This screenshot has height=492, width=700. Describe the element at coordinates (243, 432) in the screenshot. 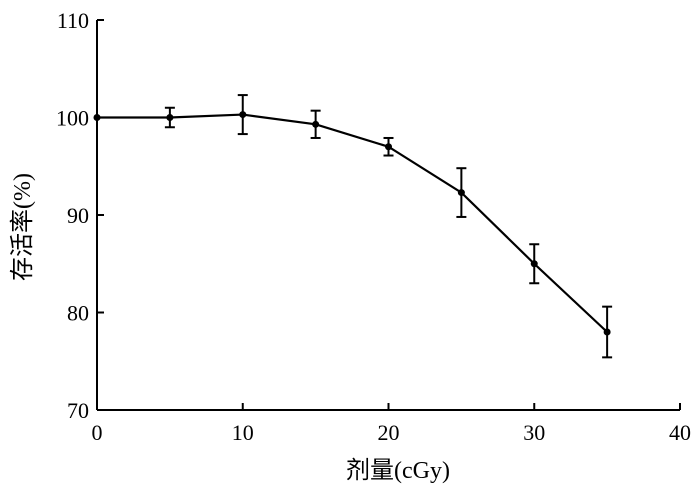

I see `x-tick-label: 10` at that location.